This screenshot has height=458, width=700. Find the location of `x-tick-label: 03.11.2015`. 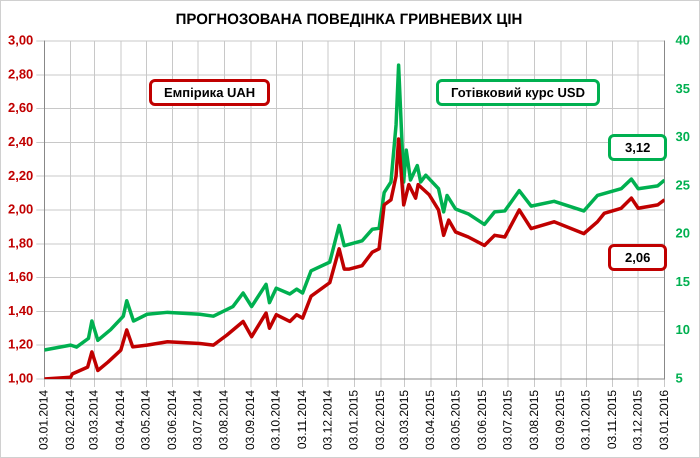

x-tick-label: 03.11.2015 is located at coordinates (612, 420).